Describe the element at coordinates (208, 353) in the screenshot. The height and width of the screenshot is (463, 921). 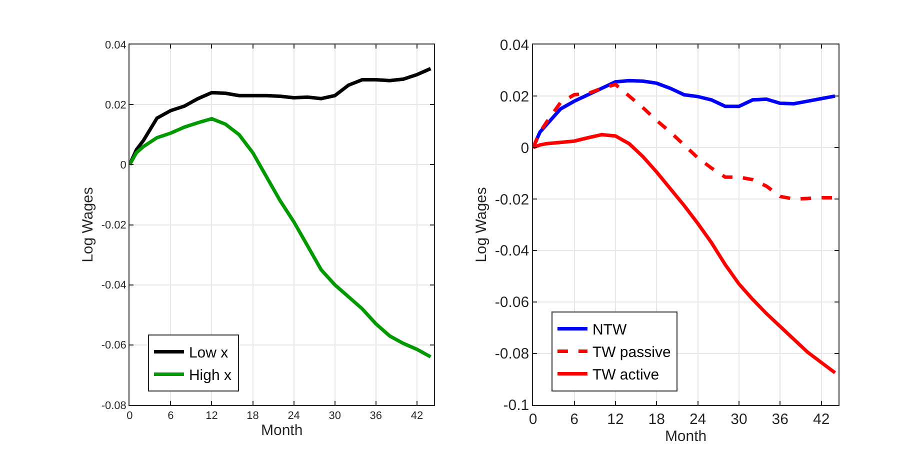
I see `legend-label: Low x` at that location.